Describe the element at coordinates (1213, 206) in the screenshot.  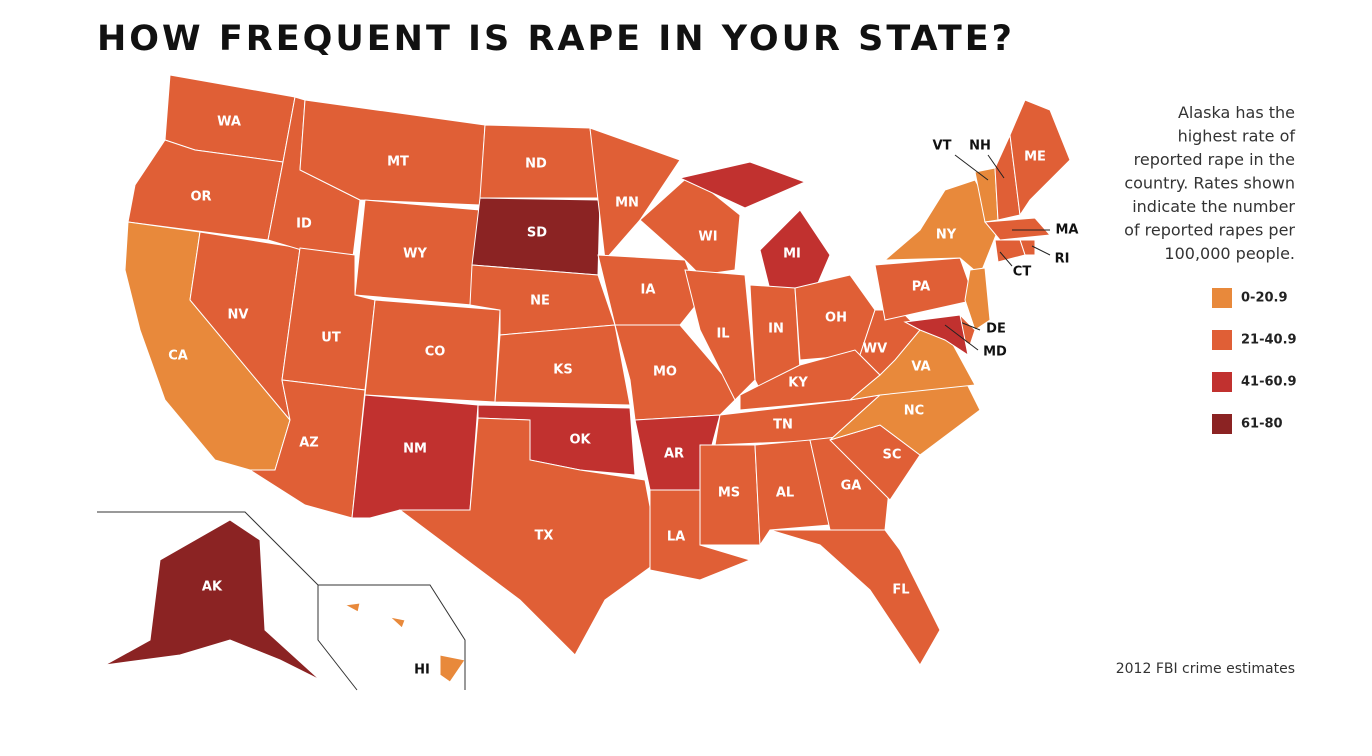
I see `note-line: indicate the number` at that location.